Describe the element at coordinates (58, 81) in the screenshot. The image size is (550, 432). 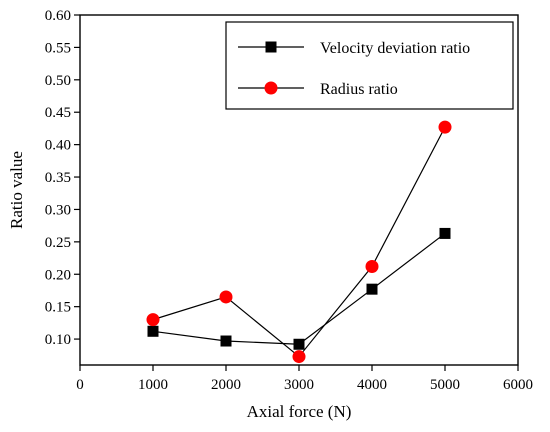
I see `y-tick-label: 0.50` at that location.